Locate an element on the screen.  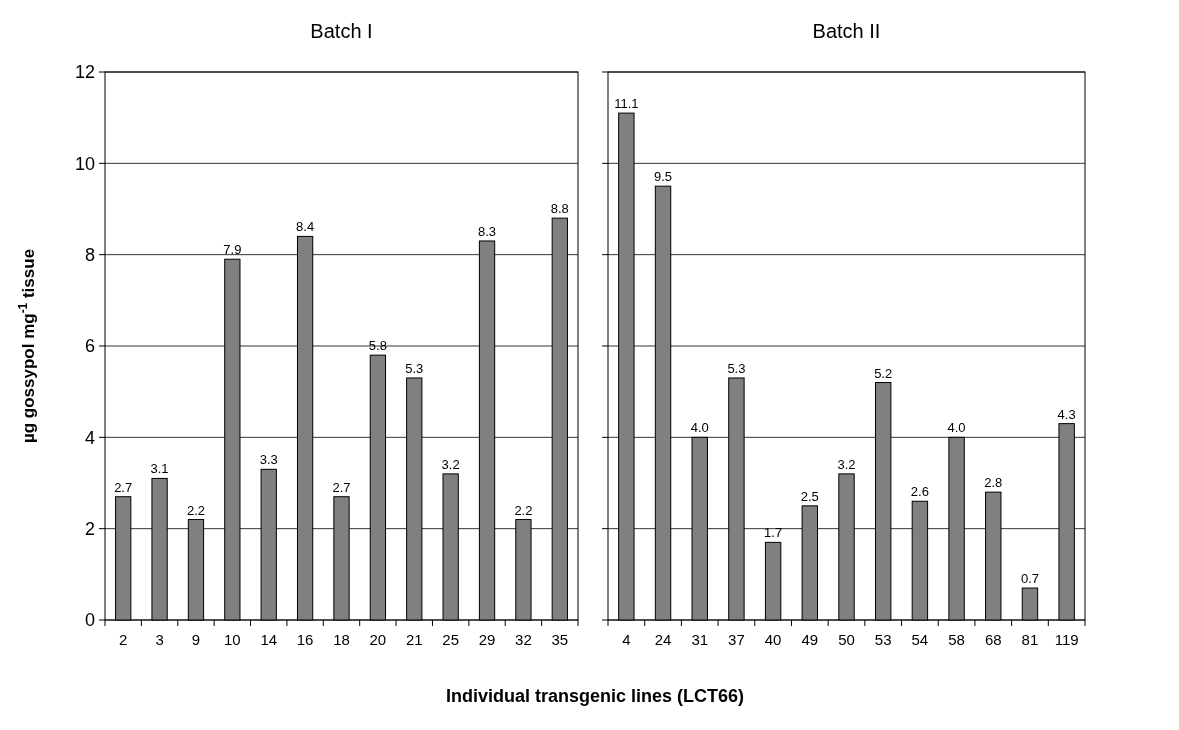
x-tick-label: 68 is located at coordinates (993, 639).